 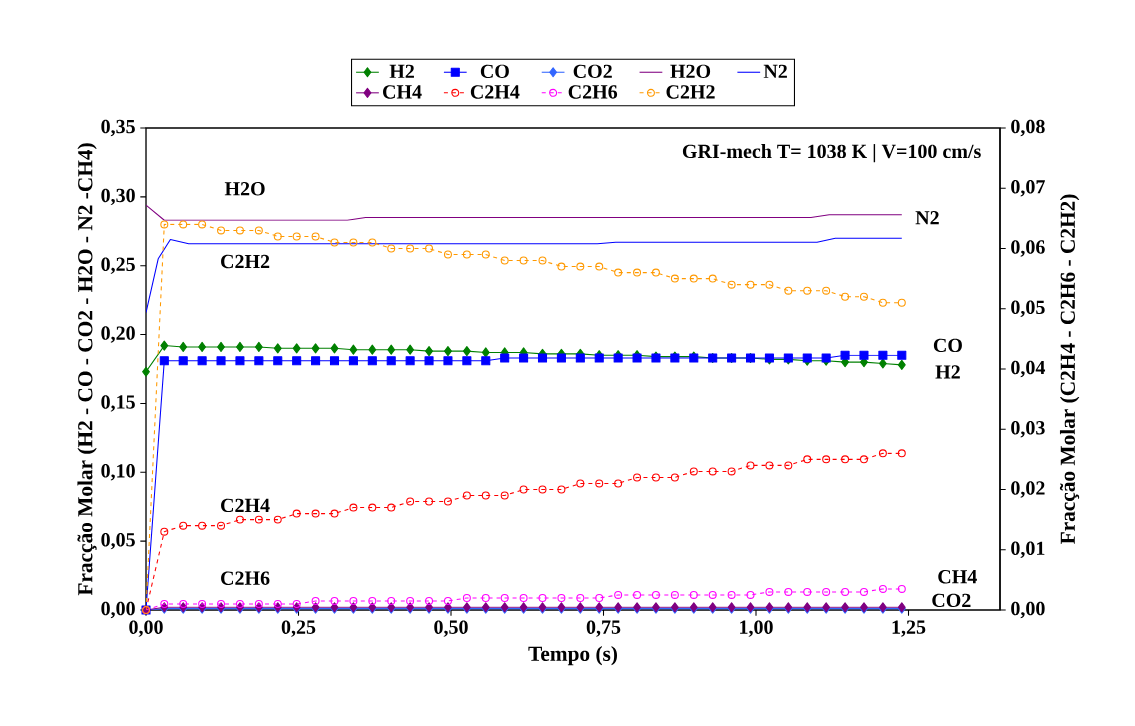 What do you see at coordinates (690, 92) in the screenshot?
I see `legend-label: C2H2` at bounding box center [690, 92].